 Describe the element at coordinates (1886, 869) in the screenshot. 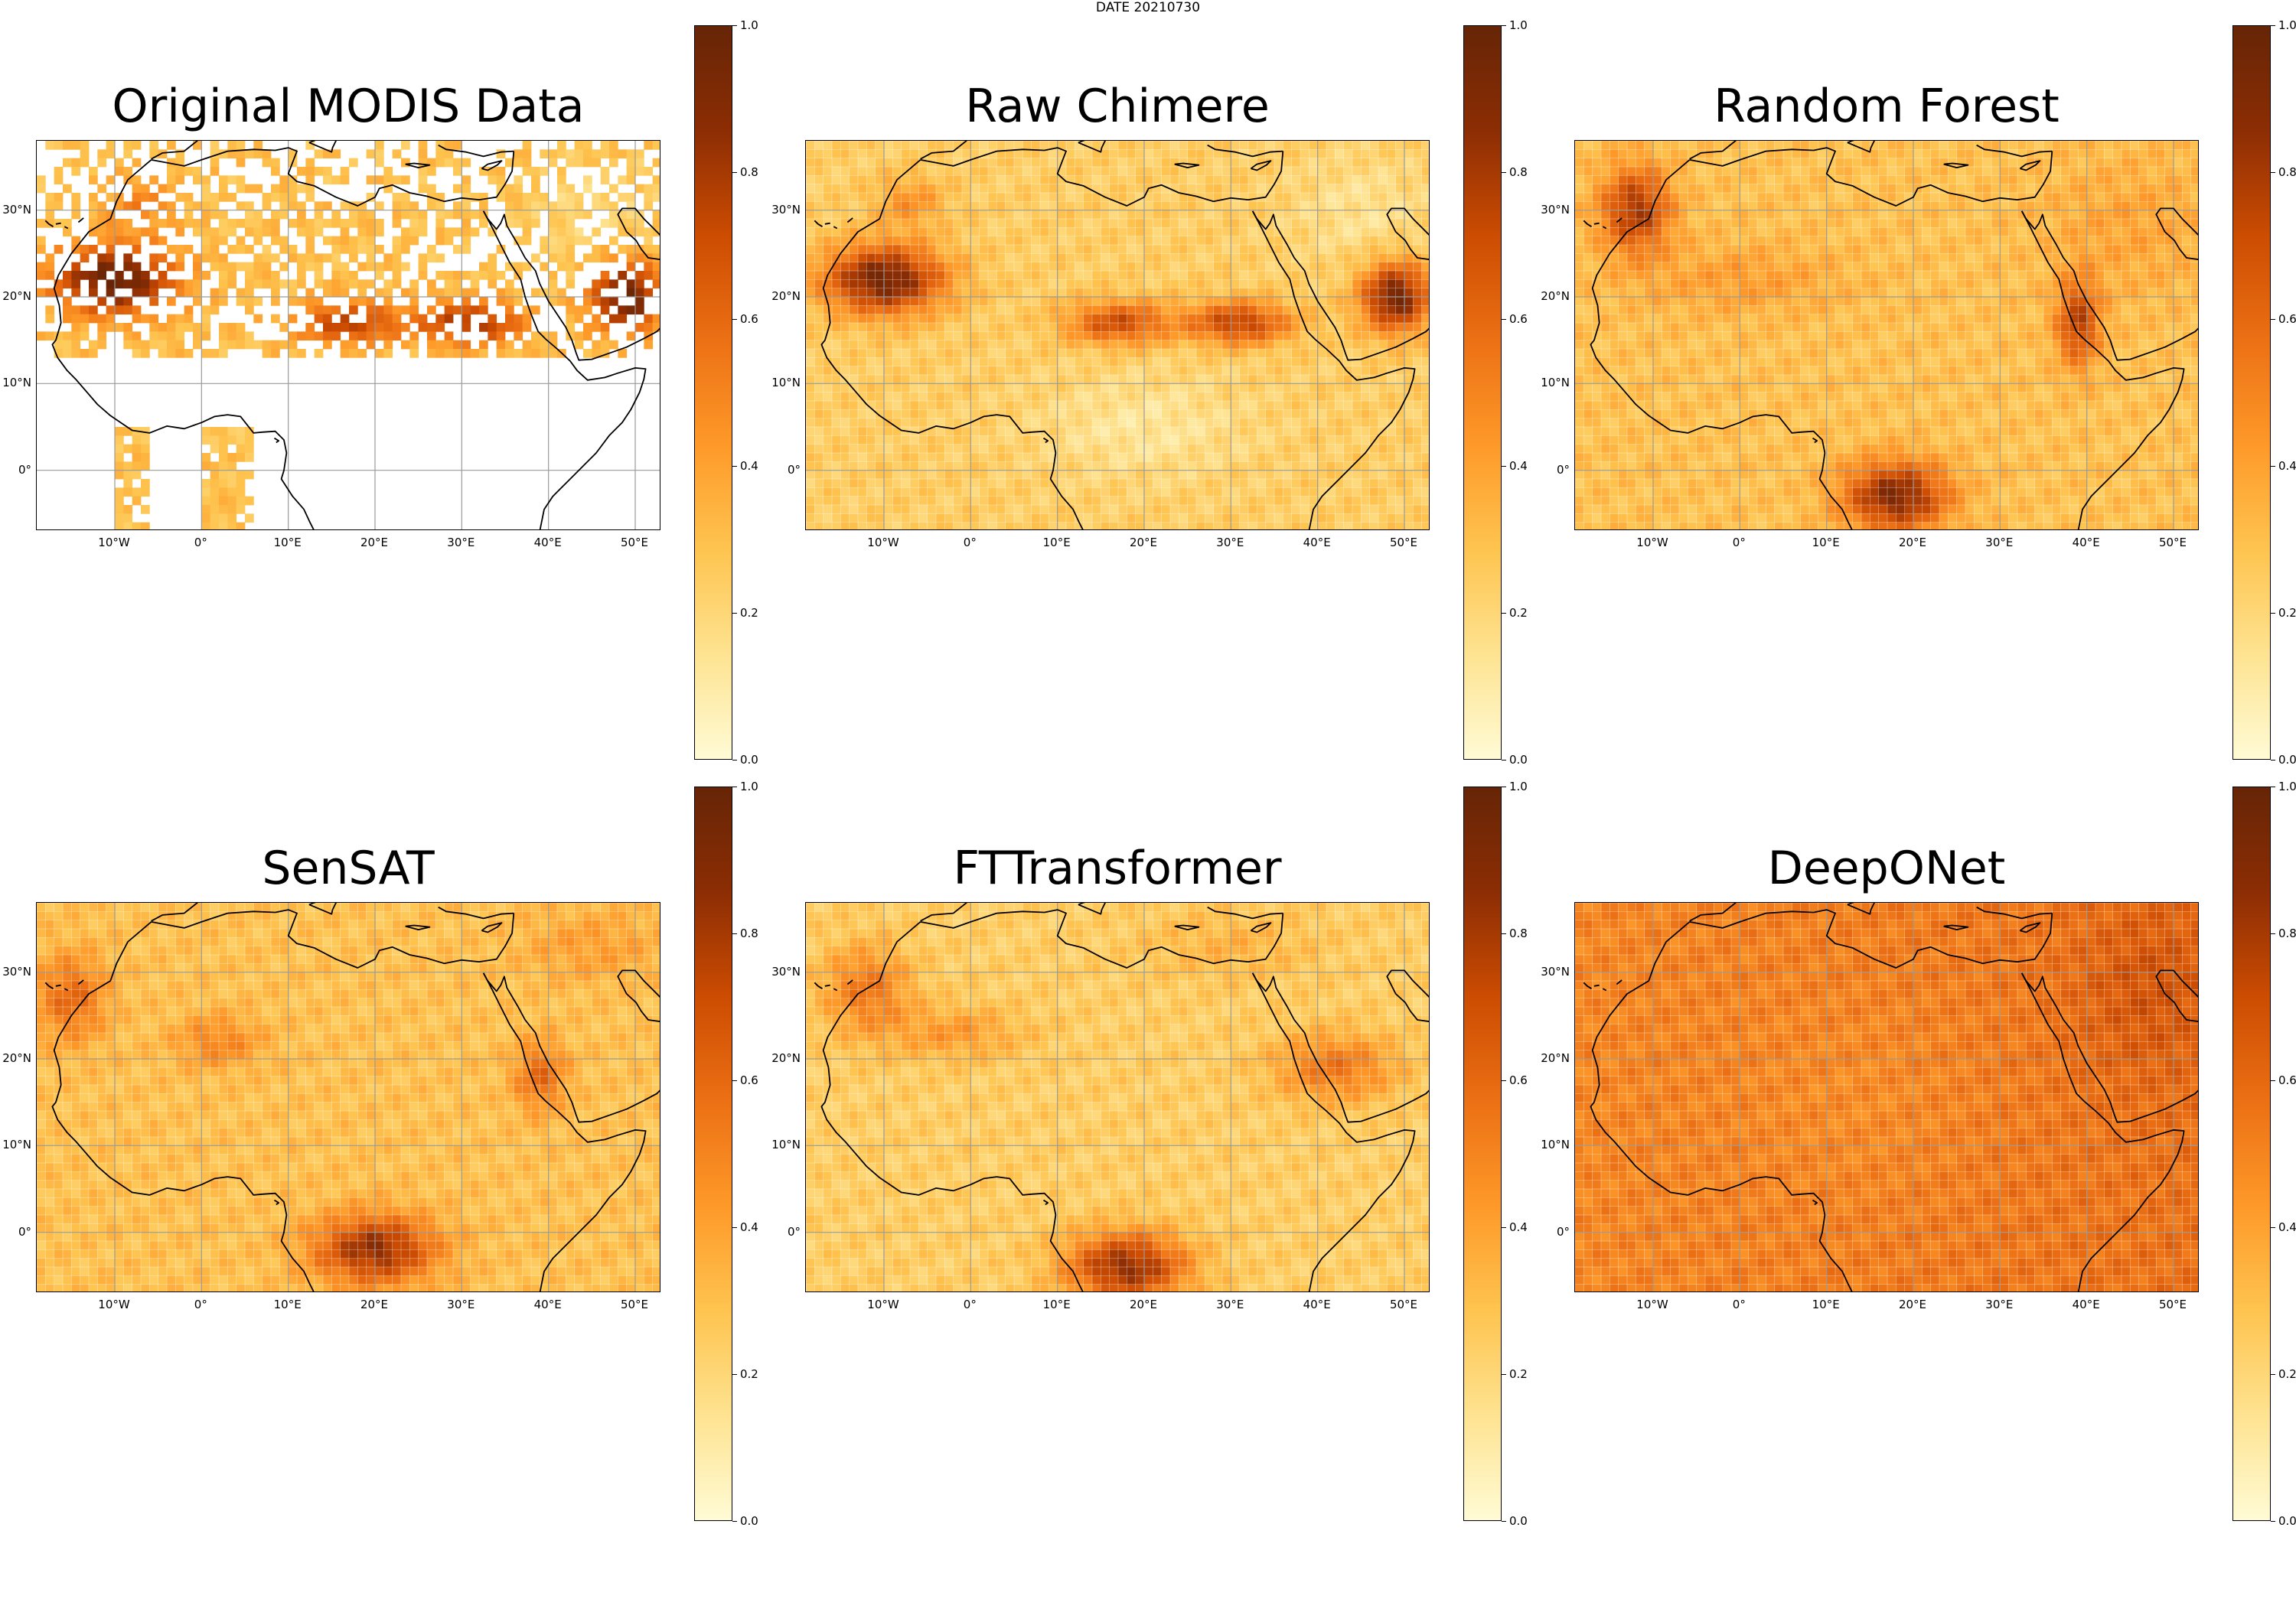

I see `panel-title: DeepONet` at that location.